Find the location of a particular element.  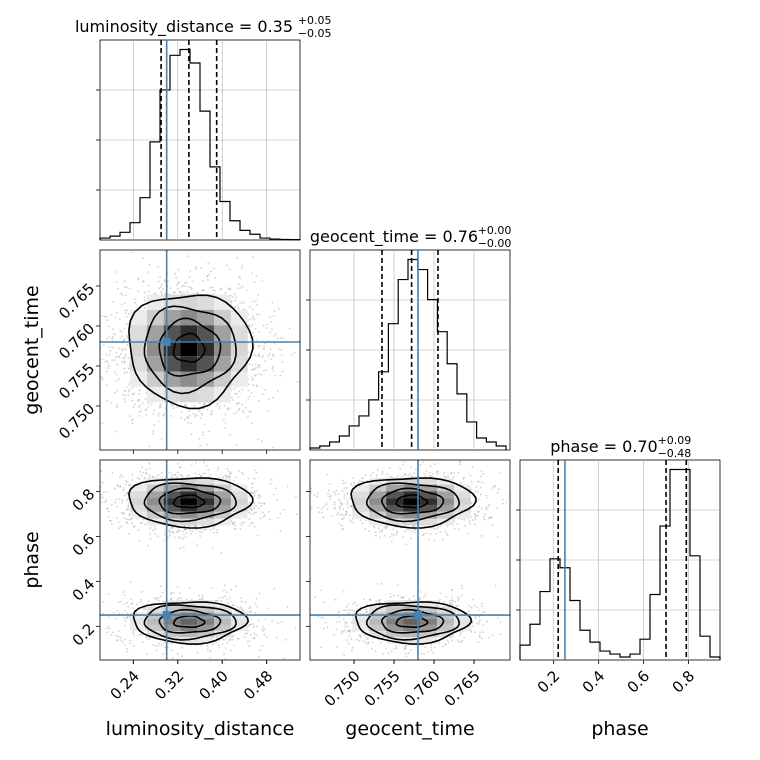

hist-step-phase is located at coordinates (620, 564).